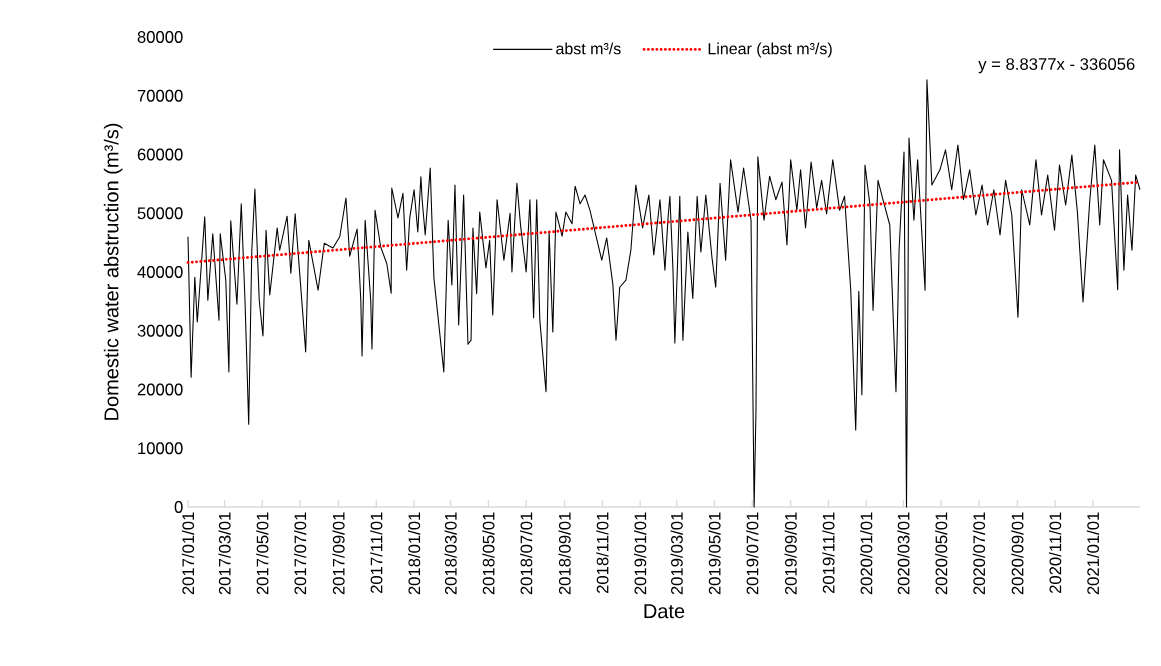 The height and width of the screenshot is (666, 1161). I want to click on legend-label: abst m³/s, so click(588, 48).